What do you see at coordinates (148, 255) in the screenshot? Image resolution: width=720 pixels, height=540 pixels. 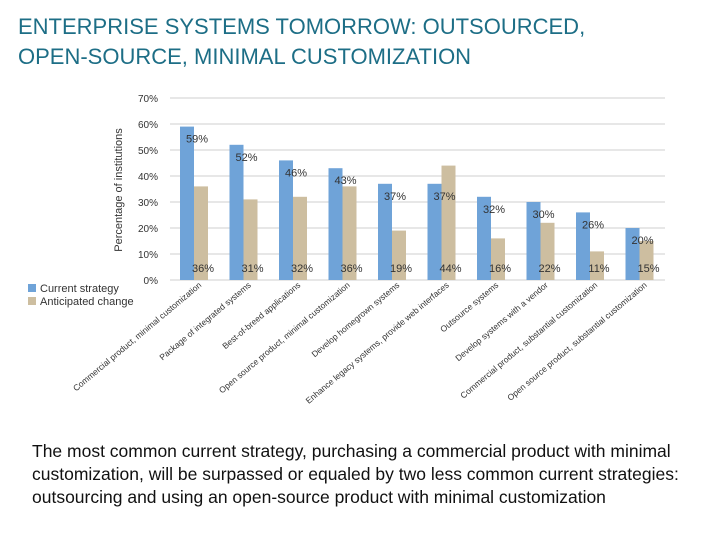 I see `y-tick-label: 10%` at bounding box center [148, 255].